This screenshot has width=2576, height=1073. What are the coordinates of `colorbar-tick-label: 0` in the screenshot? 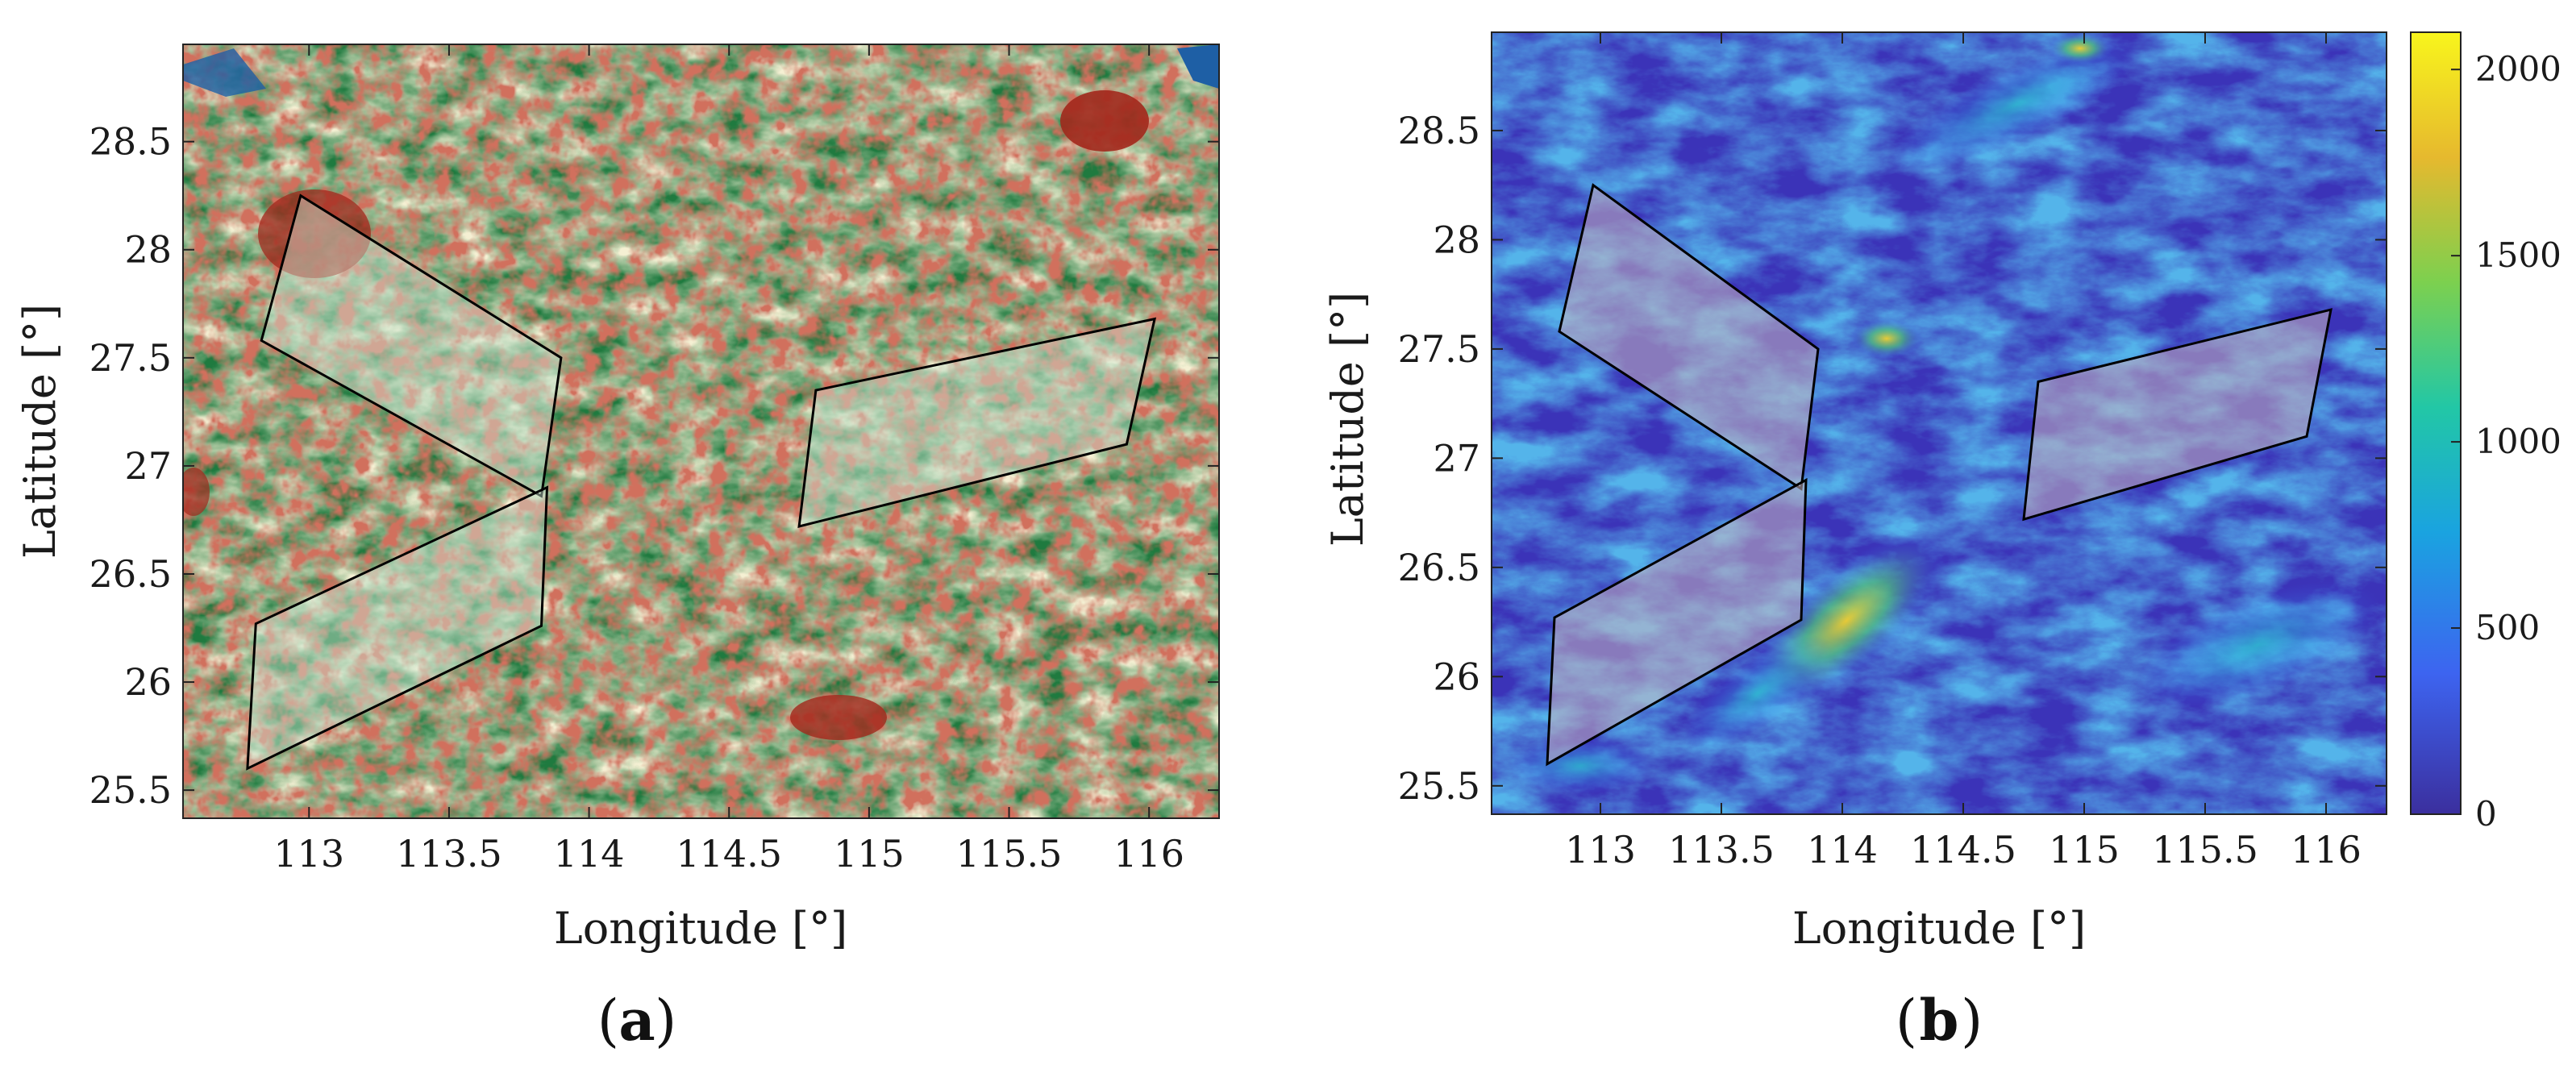 It's located at (2486, 814).